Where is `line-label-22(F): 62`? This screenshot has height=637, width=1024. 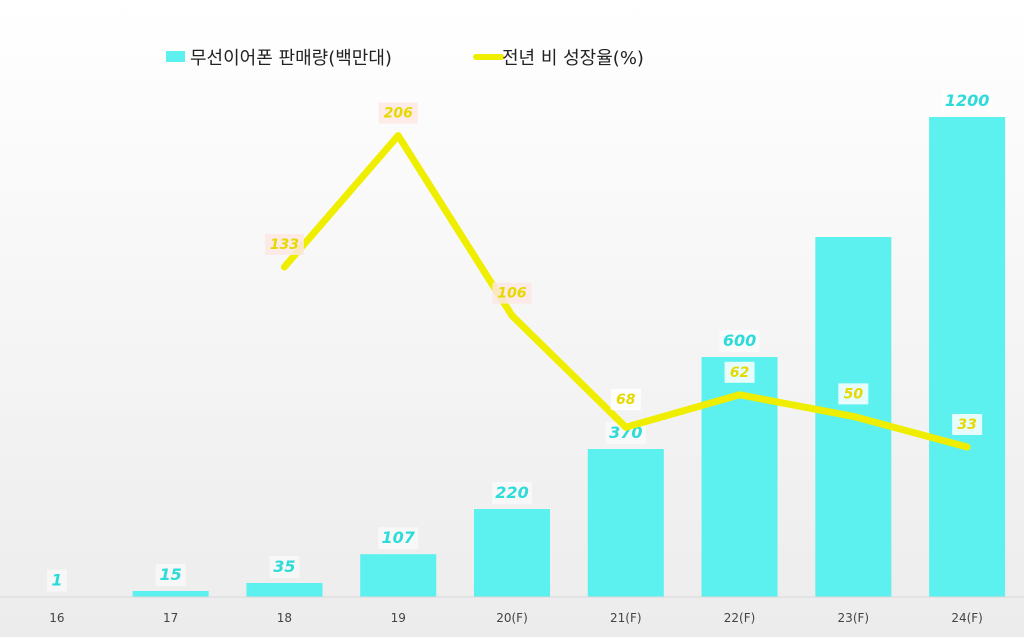 line-label-22(F): 62 is located at coordinates (739, 373).